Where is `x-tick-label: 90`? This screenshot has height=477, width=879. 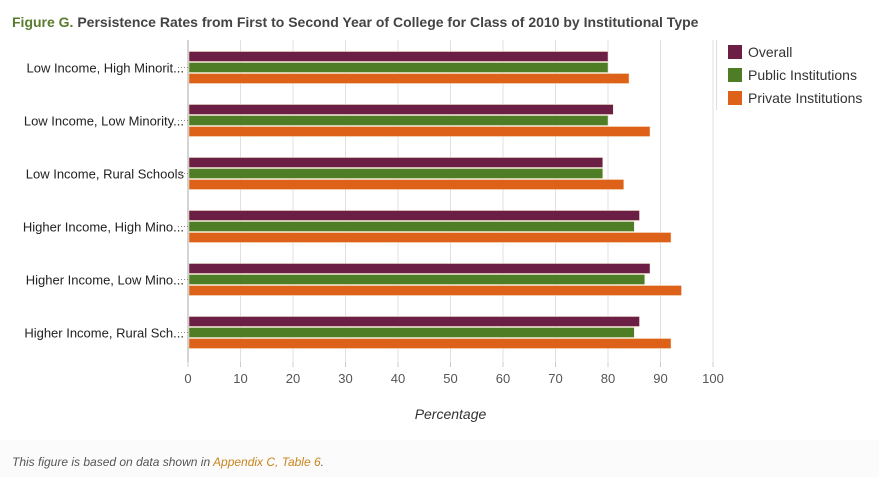 x-tick-label: 90 is located at coordinates (660, 378).